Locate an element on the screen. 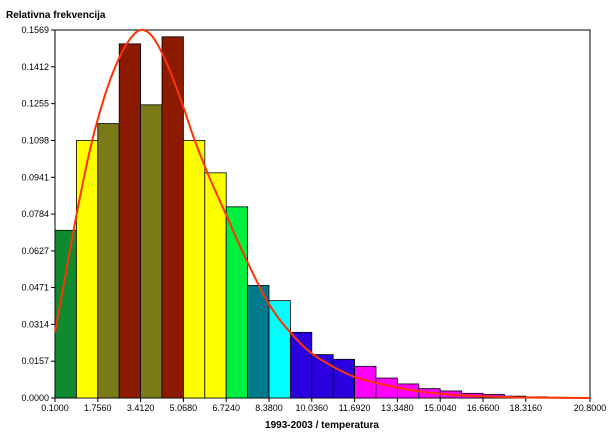 Image resolution: width=612 pixels, height=432 pixels. y-tick-label: 0.0314 is located at coordinates (35, 324).